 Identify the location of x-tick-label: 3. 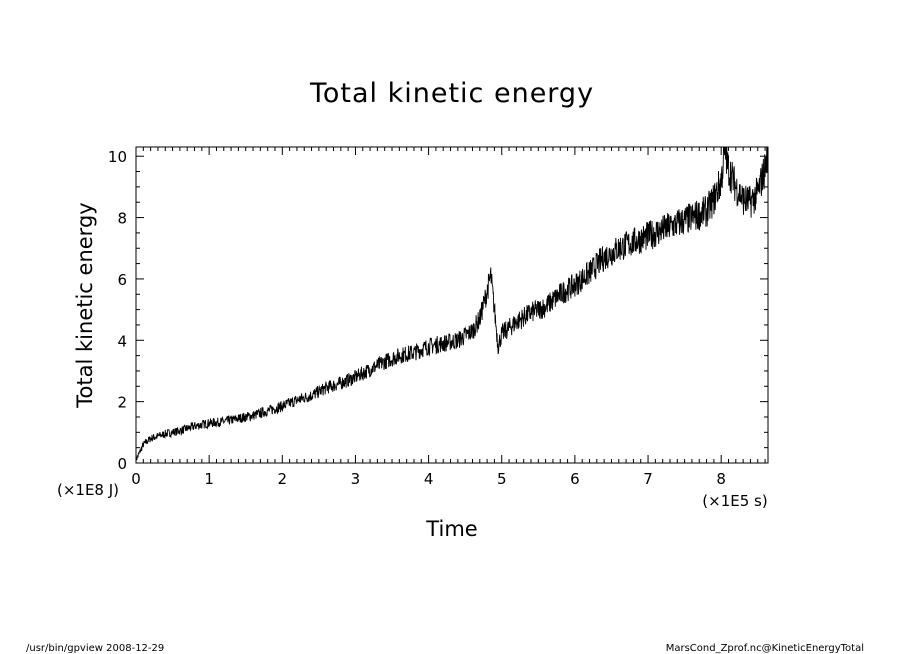
(356, 479).